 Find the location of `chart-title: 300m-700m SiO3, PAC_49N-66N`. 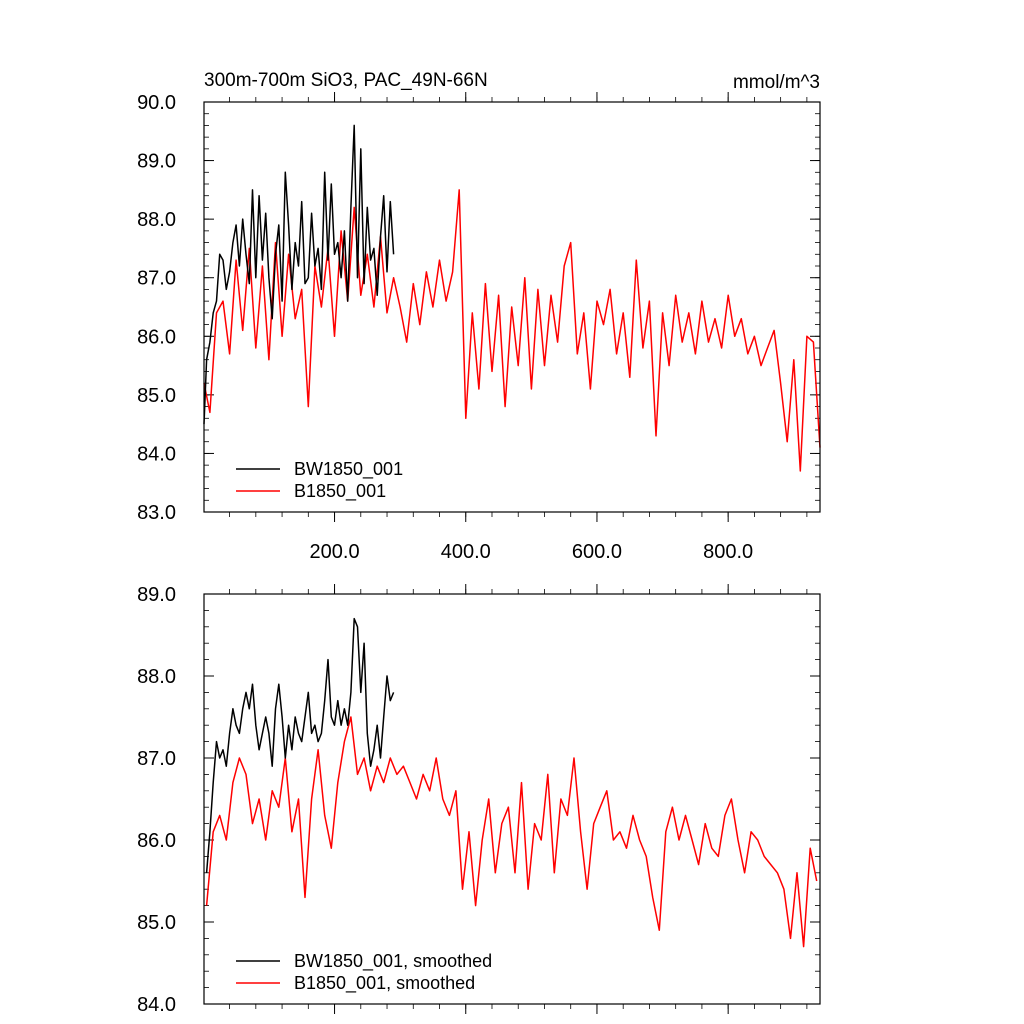

chart-title: 300m-700m SiO3, PAC_49N-66N is located at coordinates (346, 80).